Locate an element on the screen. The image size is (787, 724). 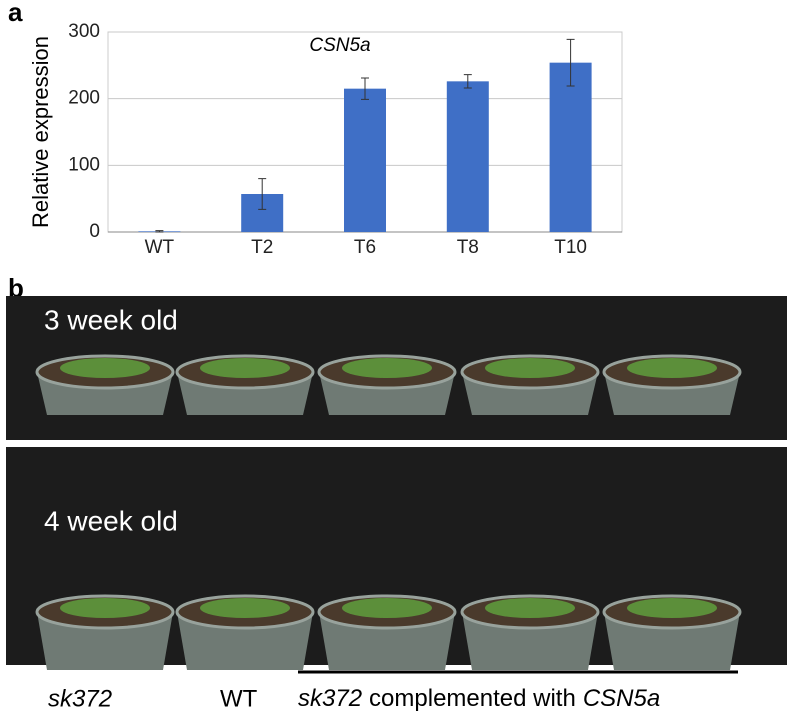
x-tick-label: T6 is located at coordinates (365, 247).